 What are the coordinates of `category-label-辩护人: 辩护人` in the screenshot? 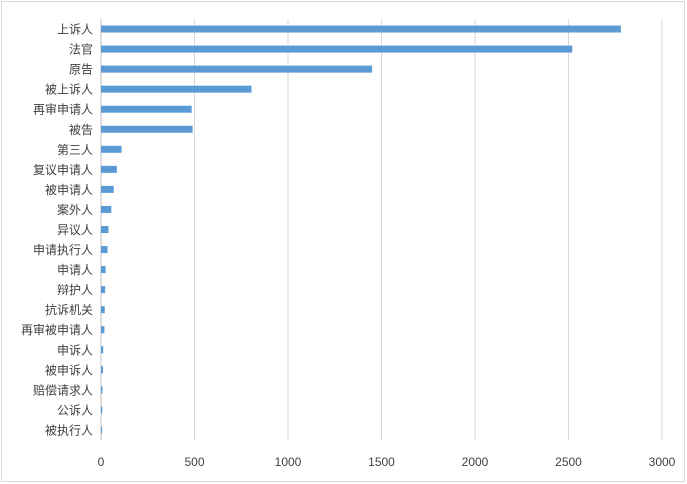 It's located at (75, 290).